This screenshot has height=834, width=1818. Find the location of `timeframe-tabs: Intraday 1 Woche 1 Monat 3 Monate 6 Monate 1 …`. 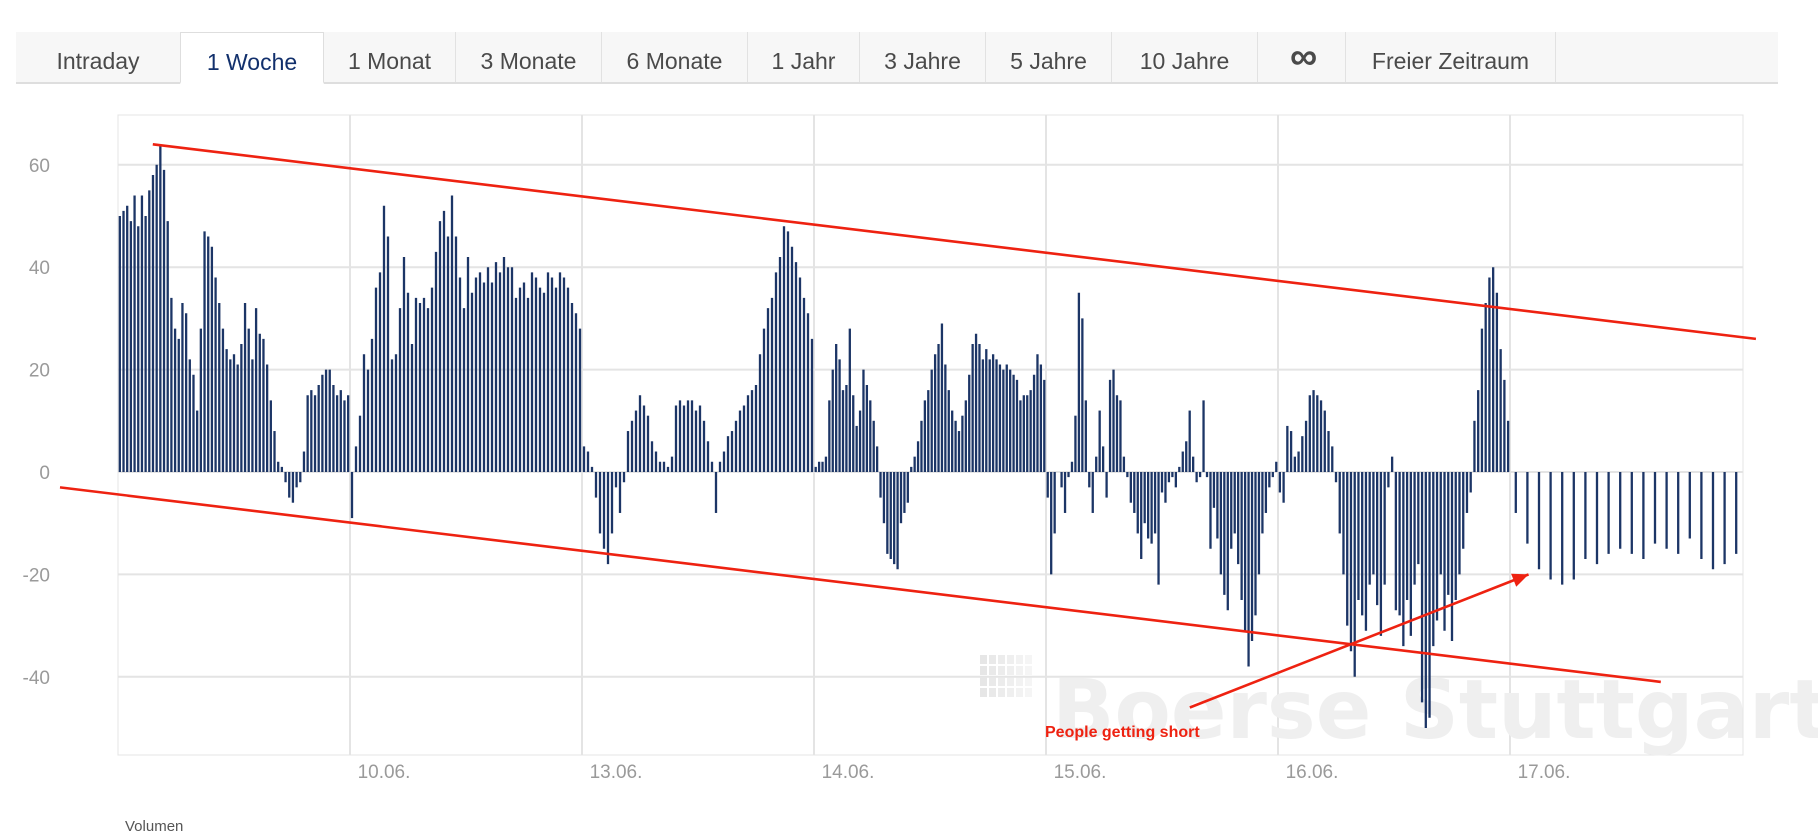

timeframe-tabs: Intraday 1 Woche 1 Monat 3 Monate 6 Monate 1 … is located at coordinates (897, 58).